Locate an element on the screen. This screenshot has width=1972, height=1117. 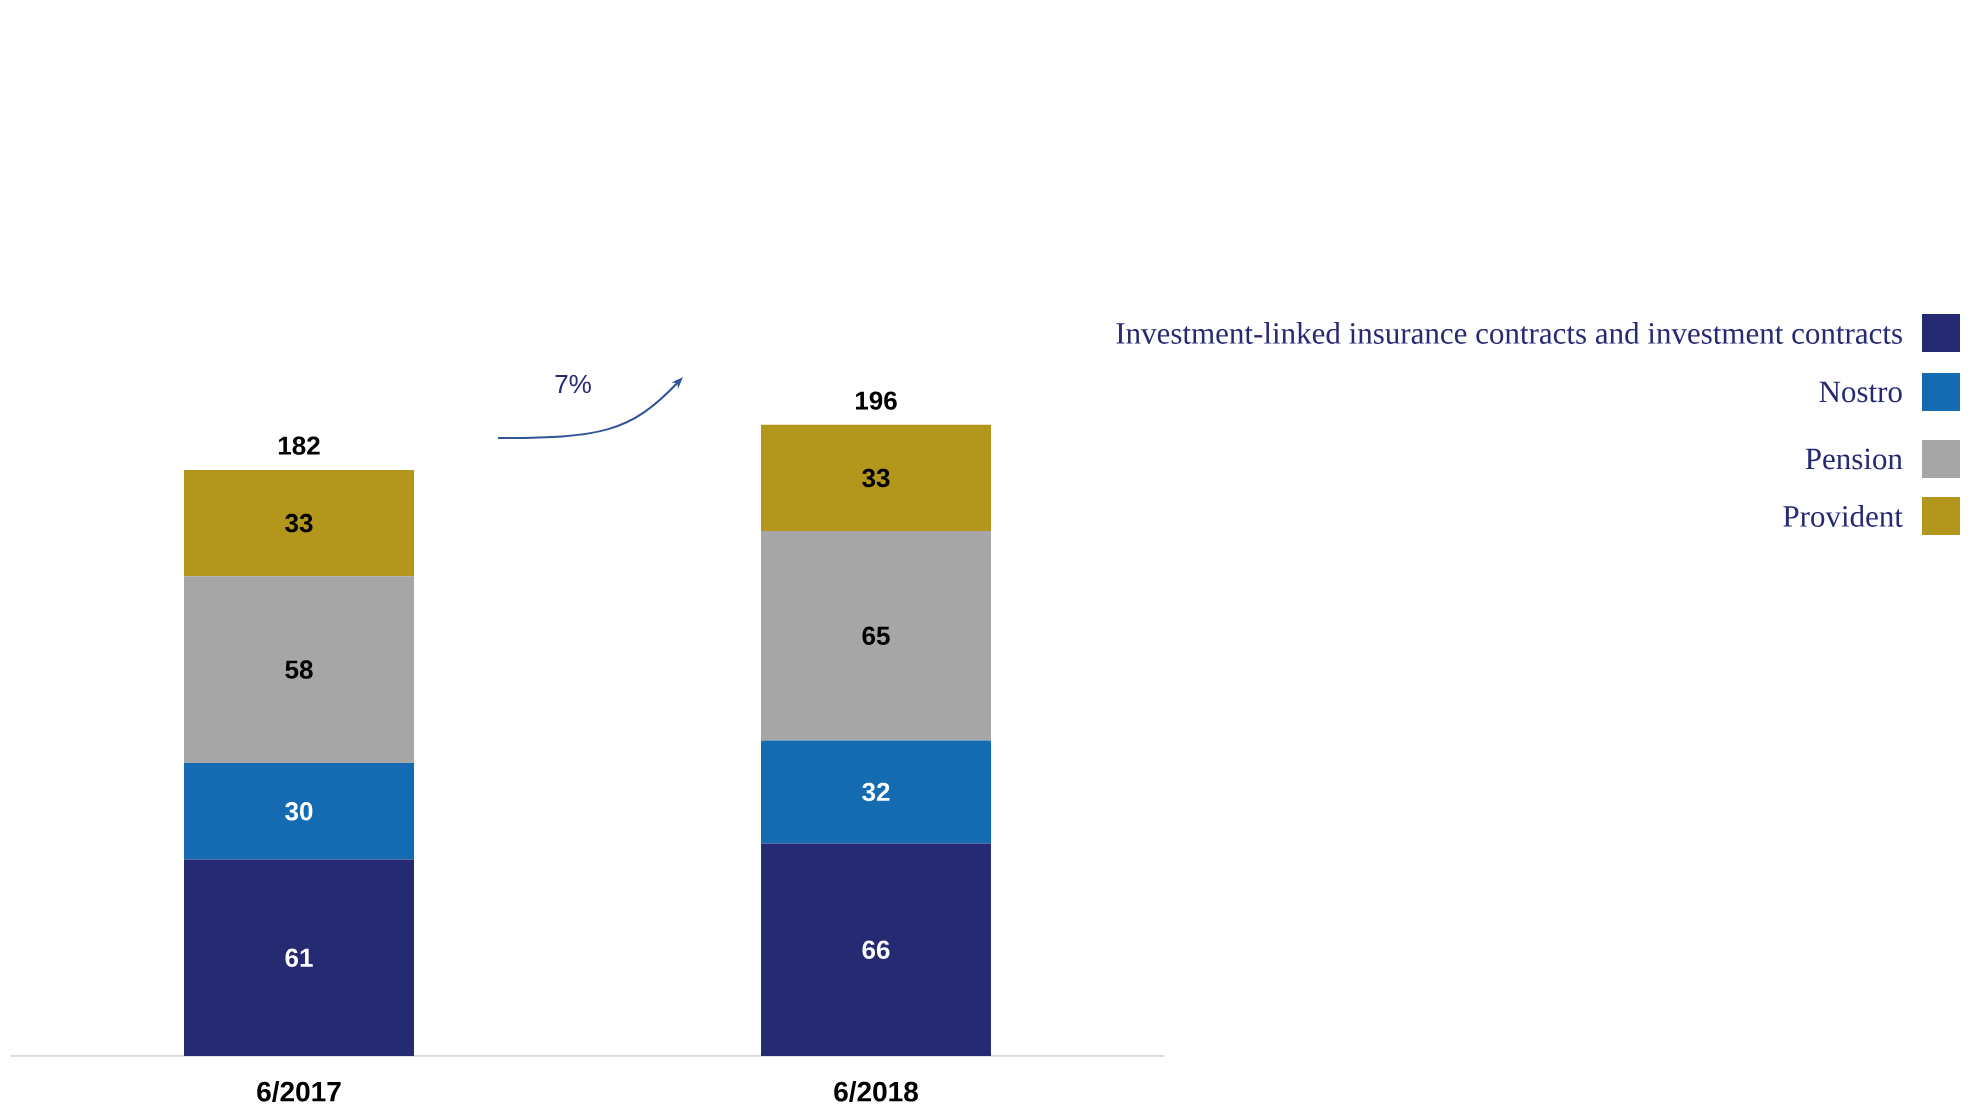
total-label: 182 is located at coordinates (299, 445).